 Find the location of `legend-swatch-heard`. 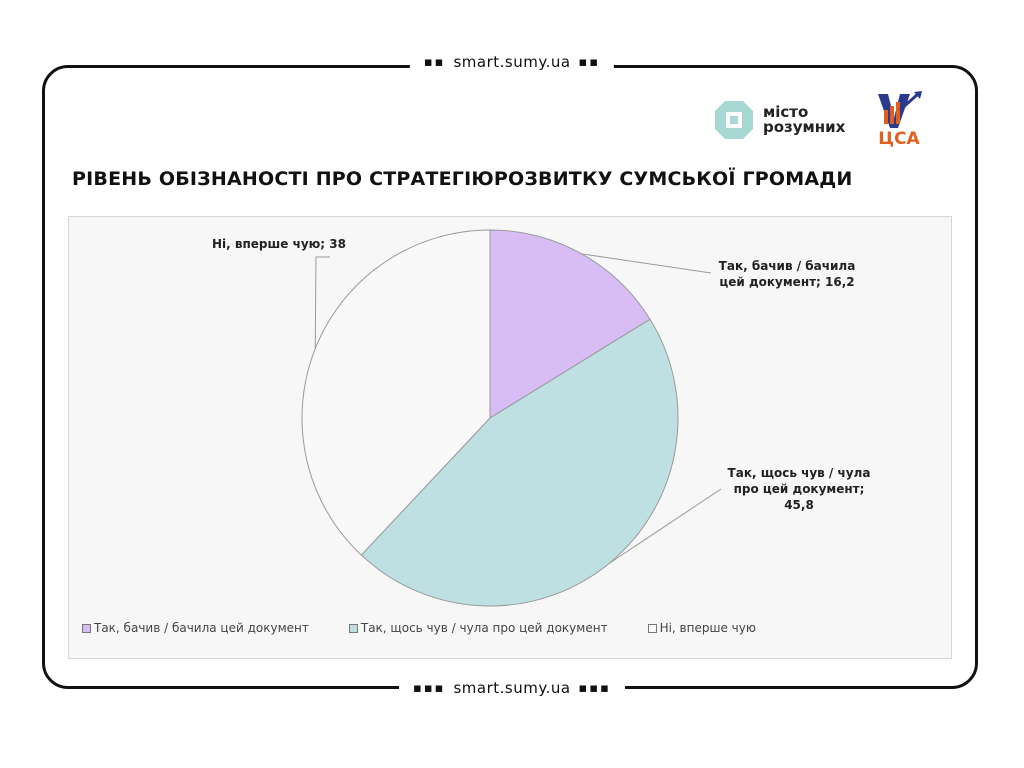

legend-swatch-heard is located at coordinates (353, 628).